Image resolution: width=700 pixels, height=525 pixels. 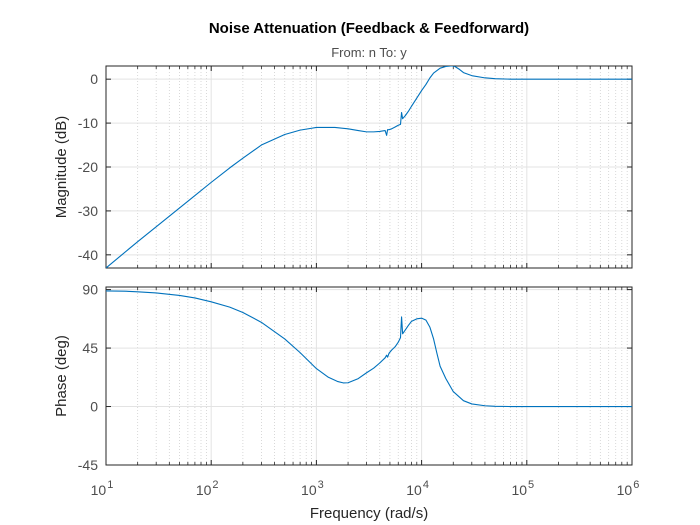 I want to click on y-tick-label: -30, so click(x=88, y=211).